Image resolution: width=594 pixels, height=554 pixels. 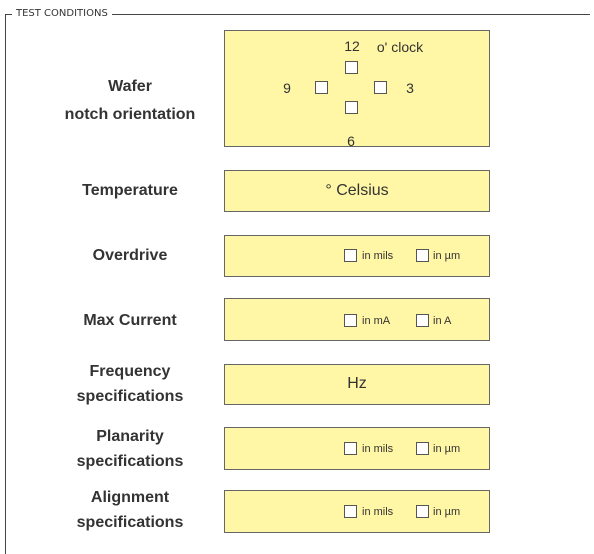 What do you see at coordinates (130, 255) in the screenshot?
I see `label: Overdrive` at bounding box center [130, 255].